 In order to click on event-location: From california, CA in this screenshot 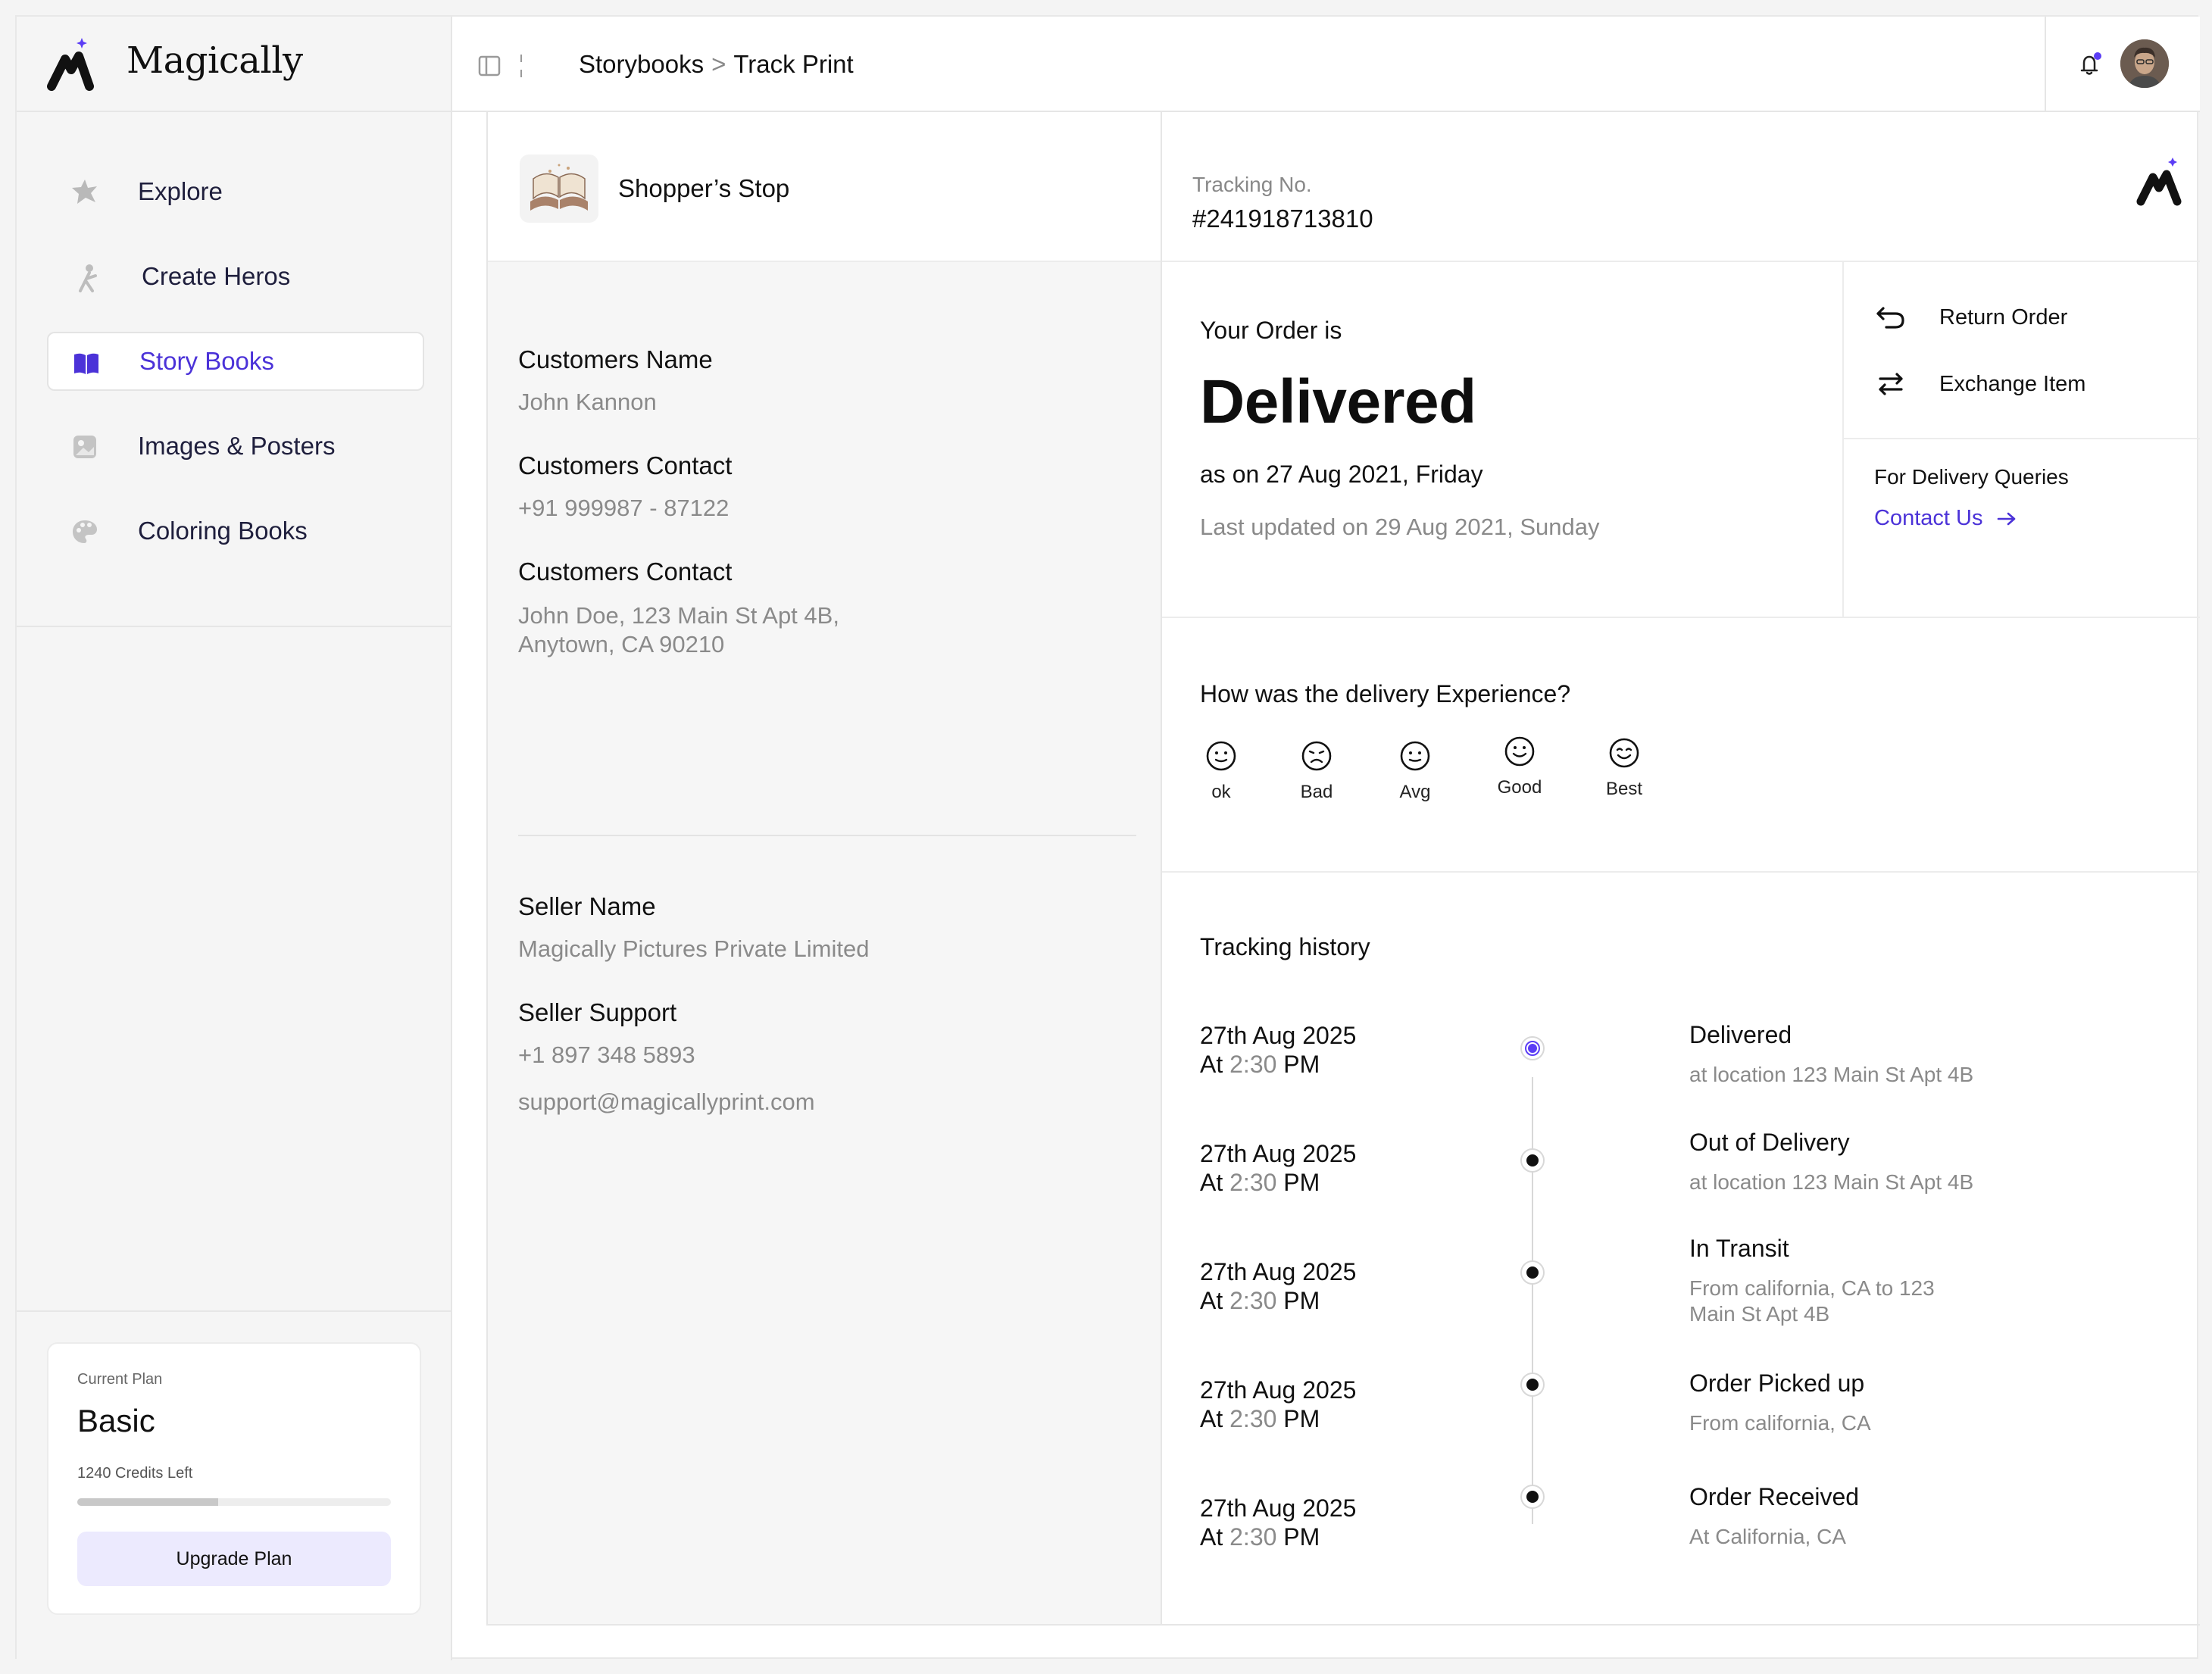, I will do `click(1780, 1423)`.